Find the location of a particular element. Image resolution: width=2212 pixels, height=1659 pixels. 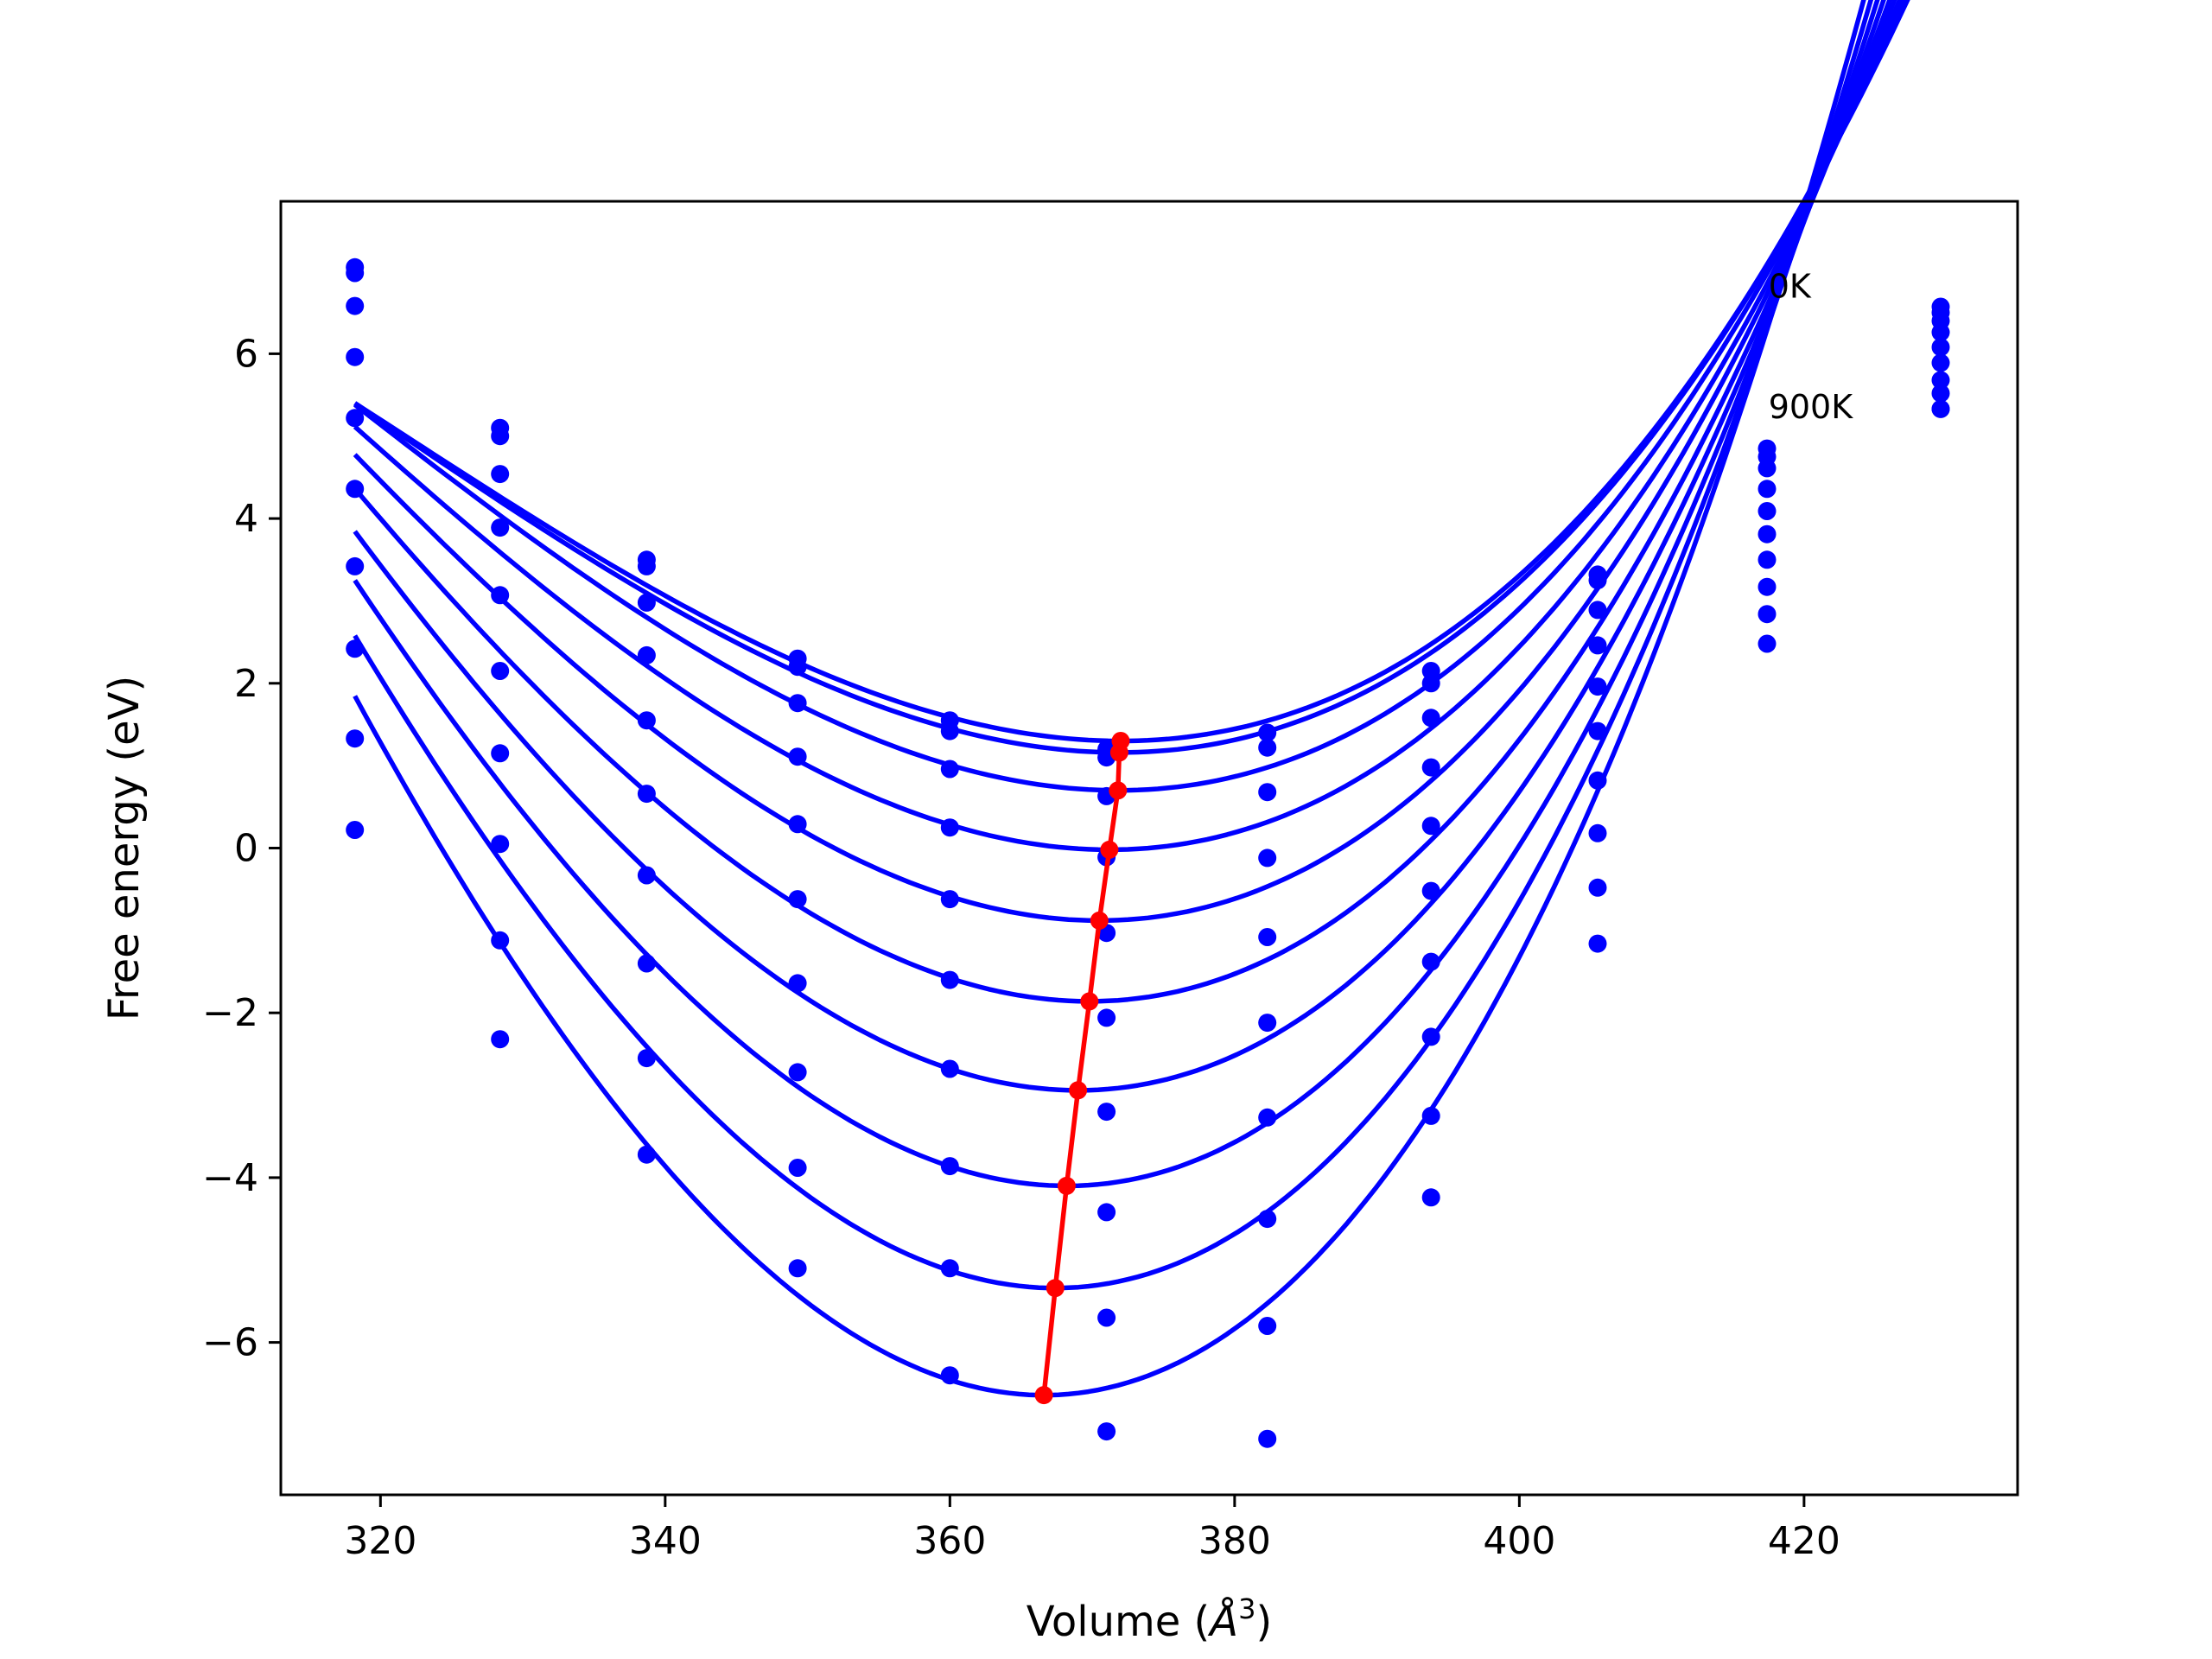

x-tick-label: 360 is located at coordinates (949, 1541).